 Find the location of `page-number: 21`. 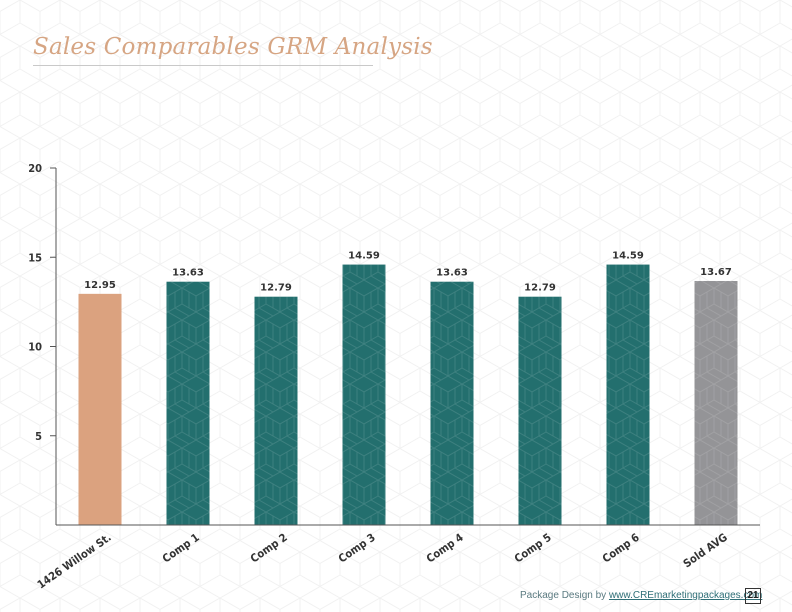

page-number: 21 is located at coordinates (753, 596).